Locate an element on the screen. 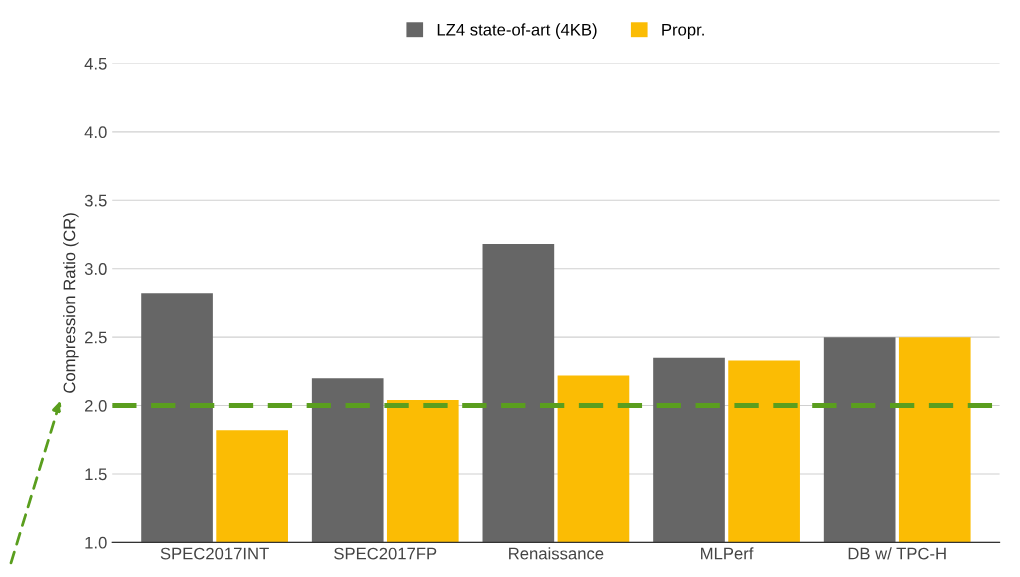  y-tick-label: 4.0 is located at coordinates (95, 132).